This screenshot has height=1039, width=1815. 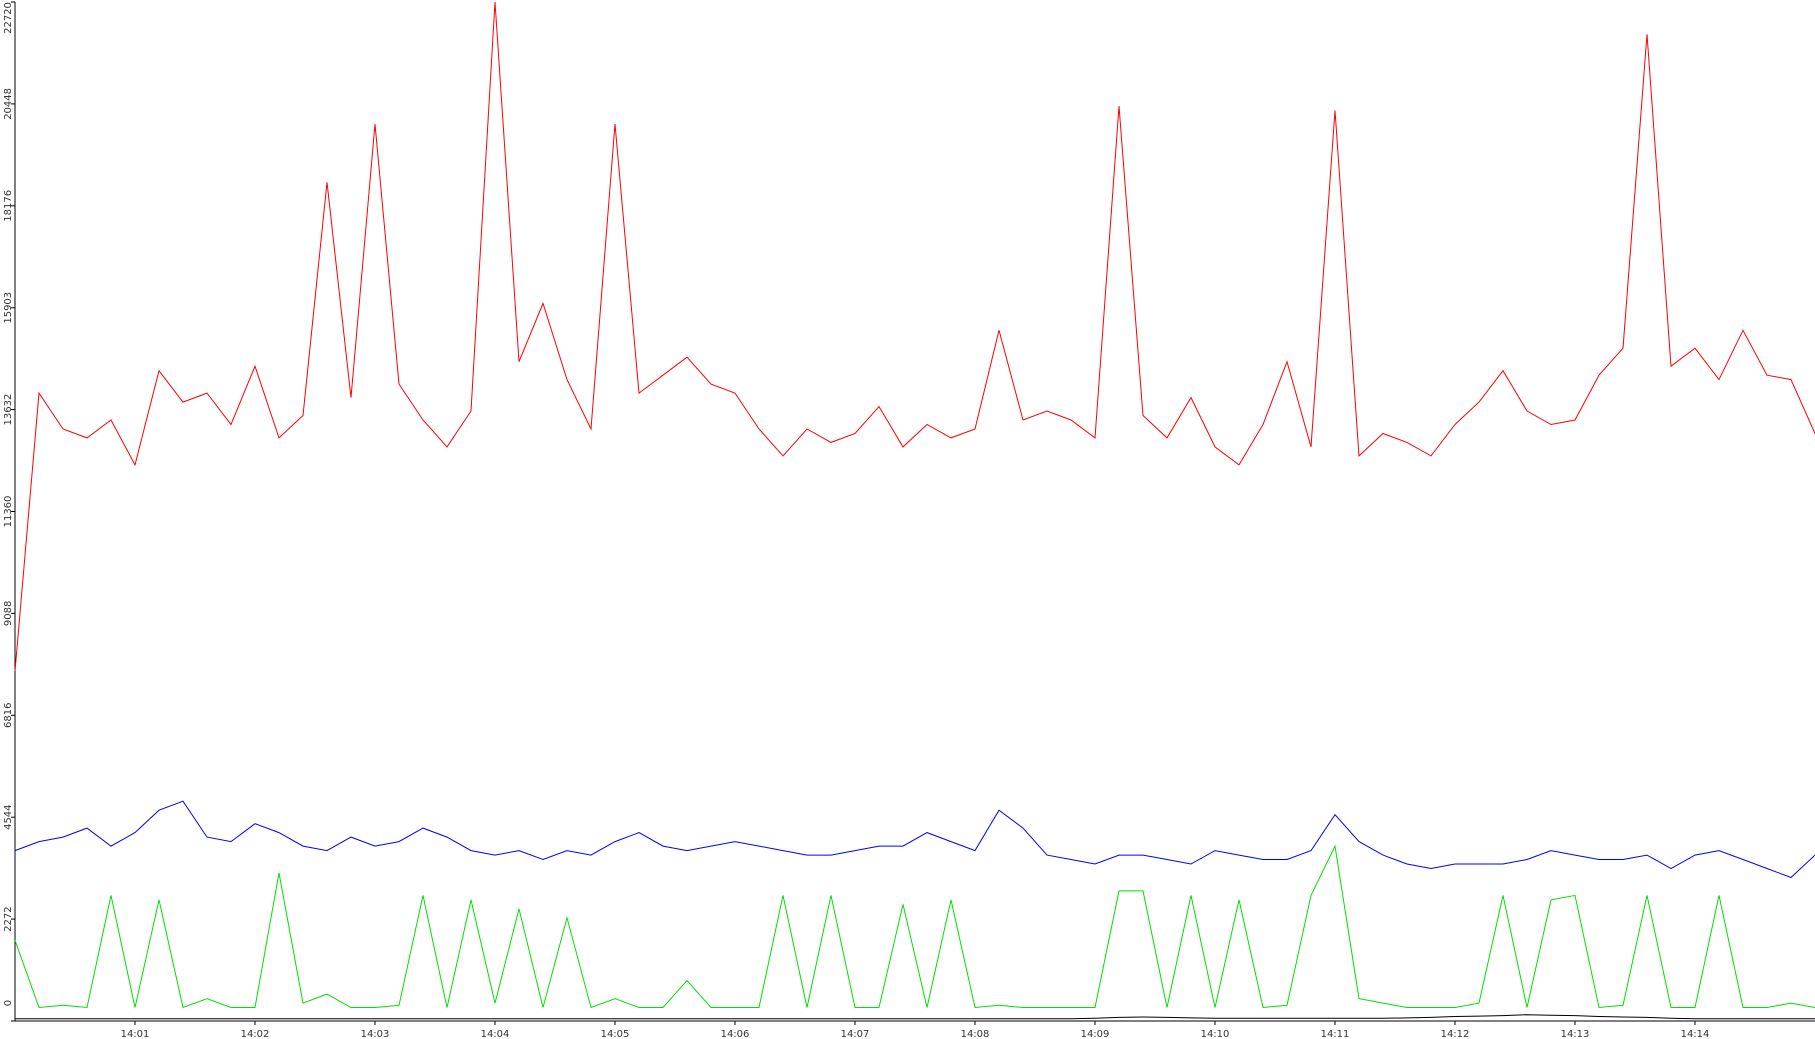 I want to click on x-tick-label: 14:12, so click(x=1455, y=1034).